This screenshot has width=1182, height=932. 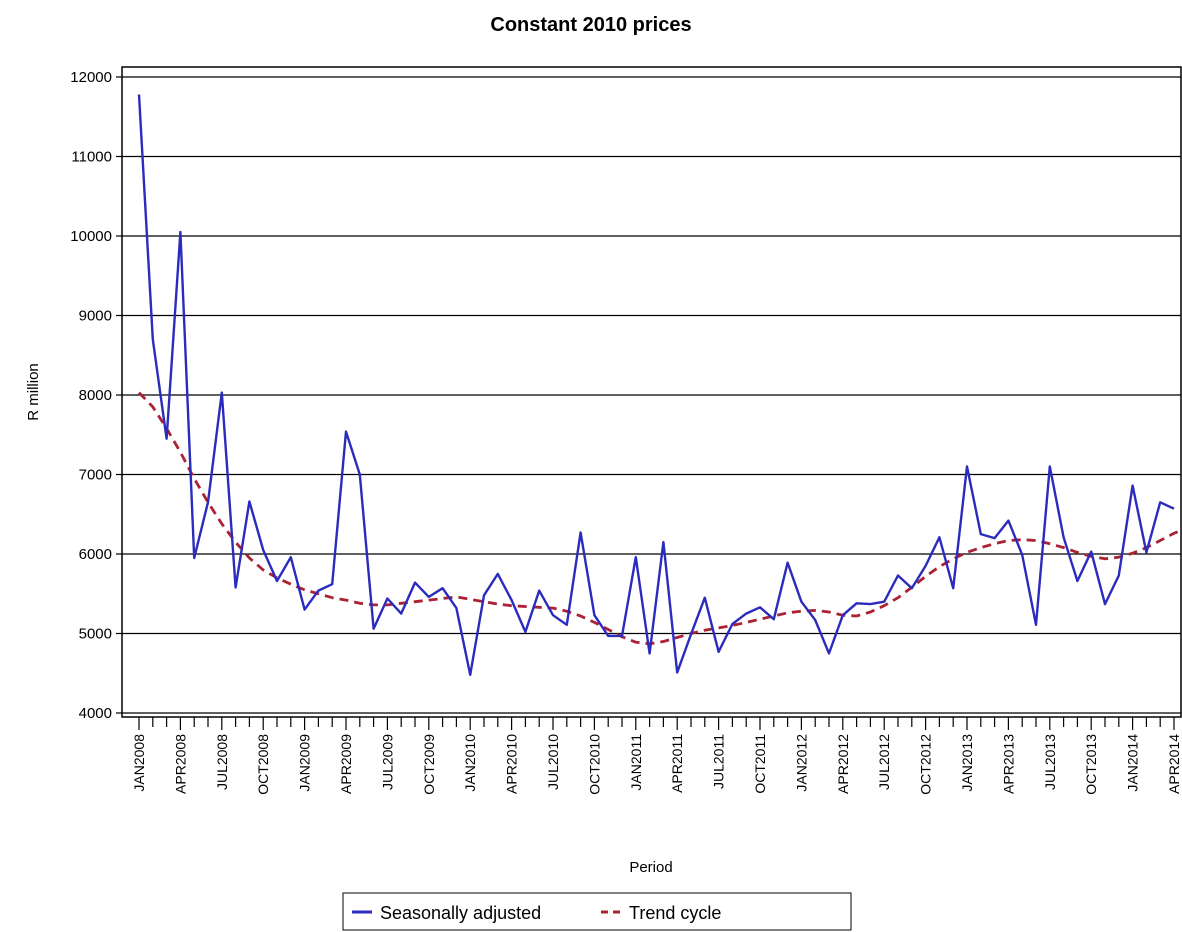 What do you see at coordinates (590, 25) in the screenshot?
I see `chart-title: Constant 2010 prices` at bounding box center [590, 25].